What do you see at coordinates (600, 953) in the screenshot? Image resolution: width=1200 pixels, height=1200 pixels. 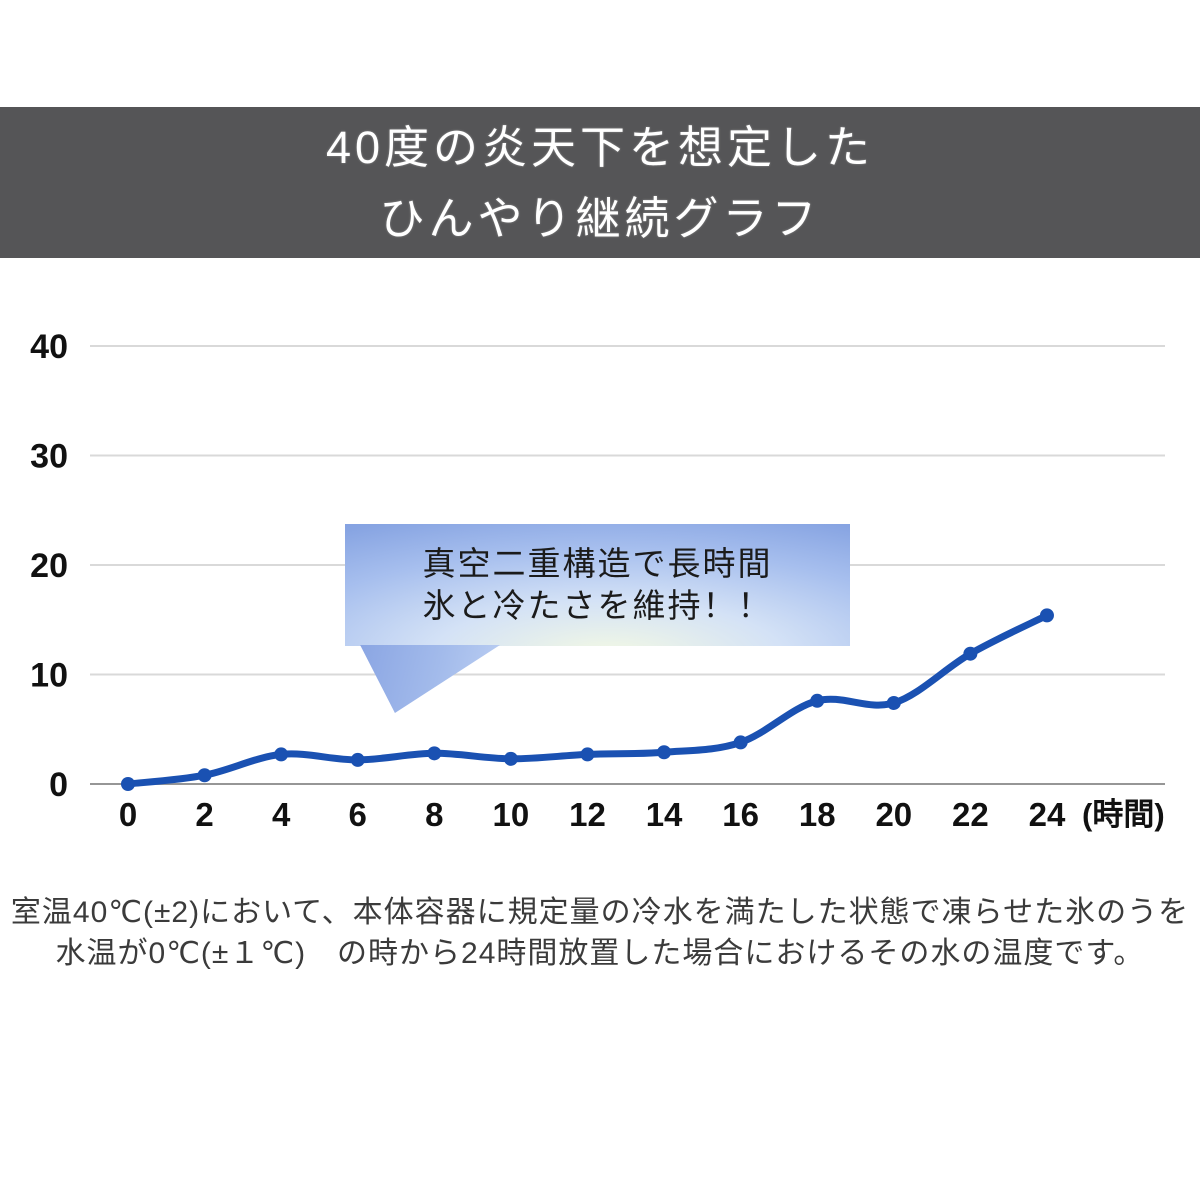 I see `footnote-line2: 水温が0℃(±１℃) の時から24時間放置した場合におけるその水の温度です。` at bounding box center [600, 953].